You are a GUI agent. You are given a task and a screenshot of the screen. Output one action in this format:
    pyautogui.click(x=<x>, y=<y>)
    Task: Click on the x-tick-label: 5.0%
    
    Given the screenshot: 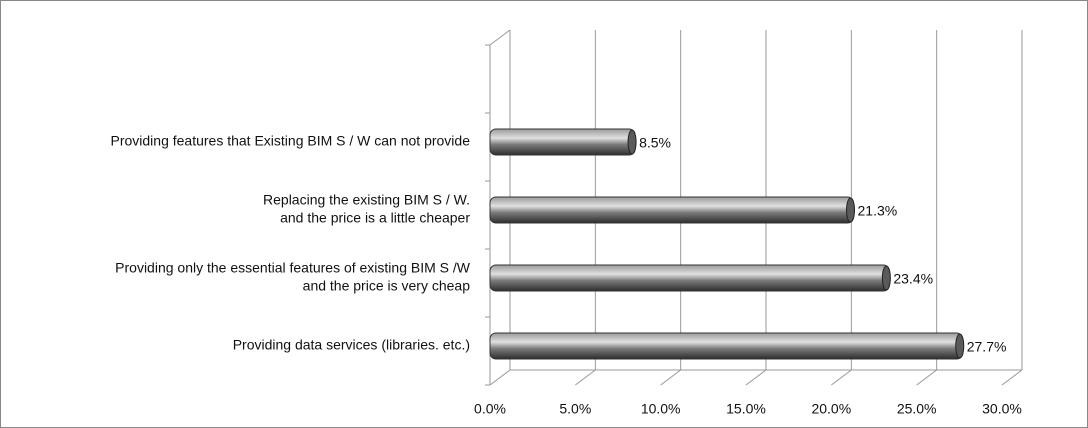 What is the action you would take?
    pyautogui.click(x=575, y=409)
    